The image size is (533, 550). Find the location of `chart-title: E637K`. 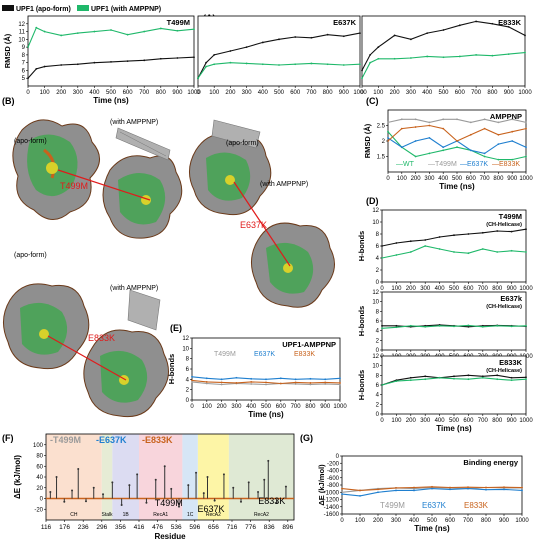

chart-title: E637K is located at coordinates (345, 22).